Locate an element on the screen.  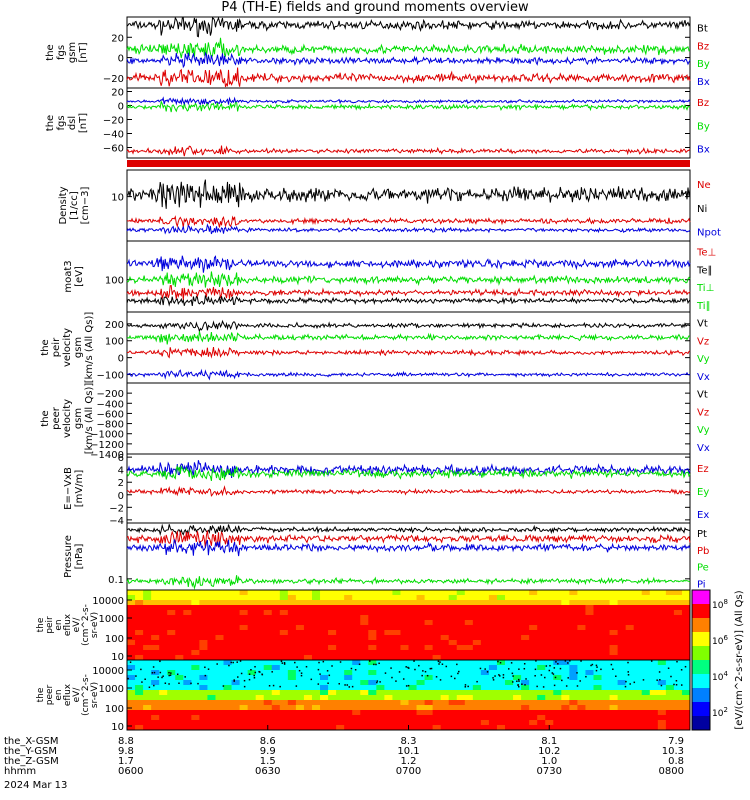
panel-ylabel: thepeirvelocitygsm[km/s (All Qs)] is located at coordinates (67, 348).